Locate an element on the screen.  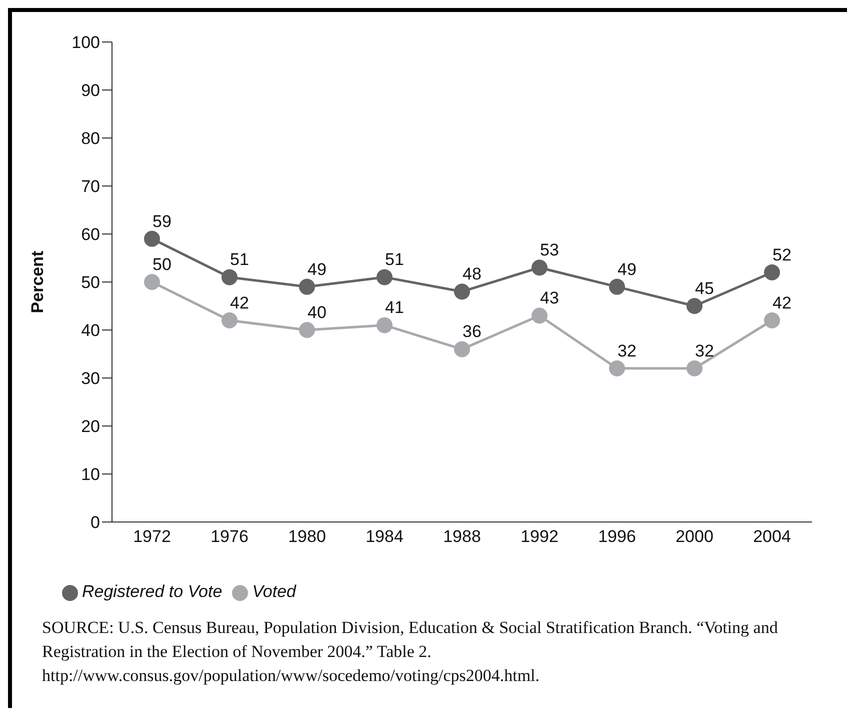
data-label: 43 is located at coordinates (549, 298).